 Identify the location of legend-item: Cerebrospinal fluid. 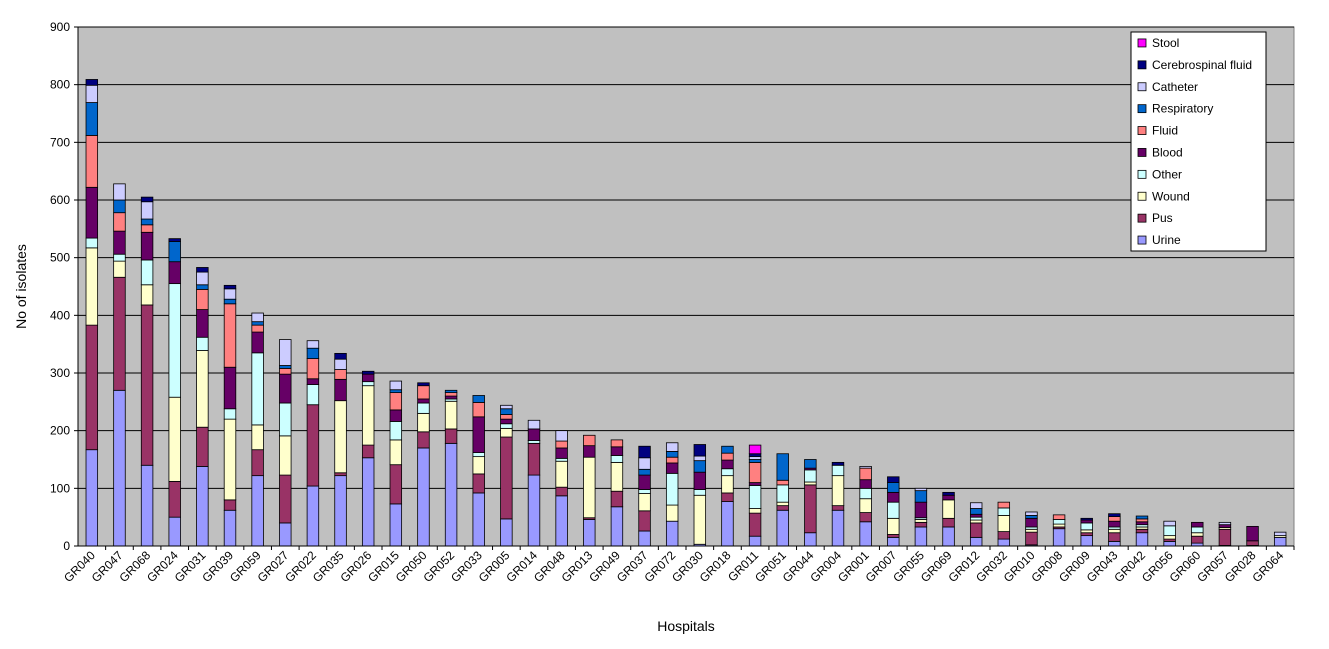
(1194, 65).